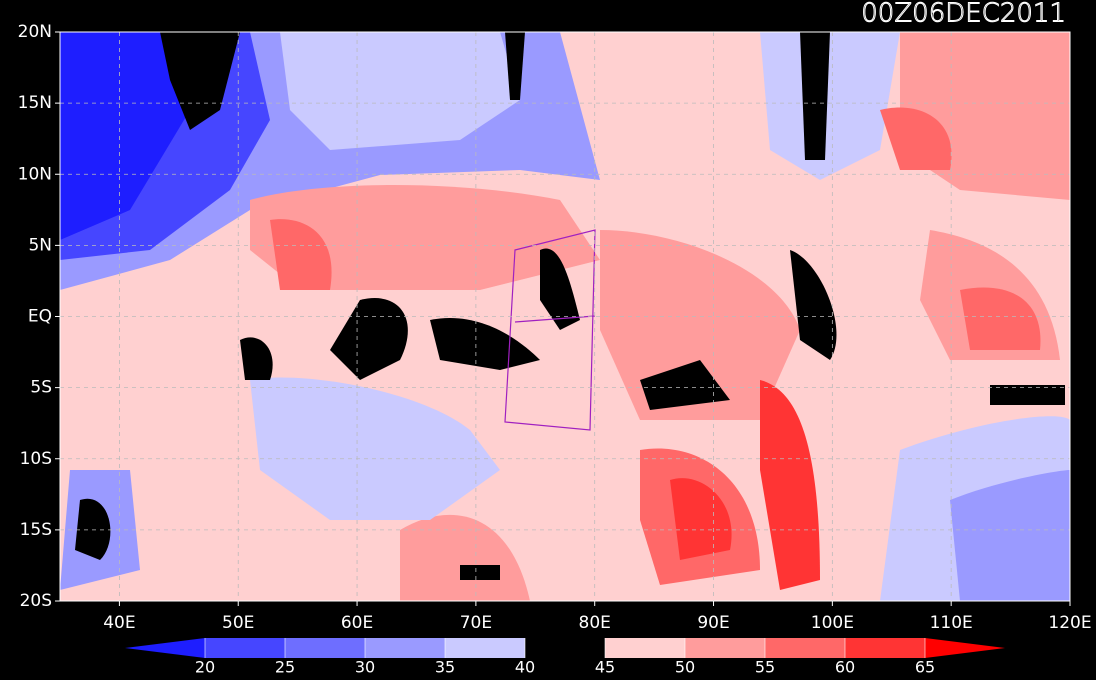 This screenshot has height=680, width=1096. What do you see at coordinates (845, 667) in the screenshot?
I see `colorbar-label: 60` at bounding box center [845, 667].